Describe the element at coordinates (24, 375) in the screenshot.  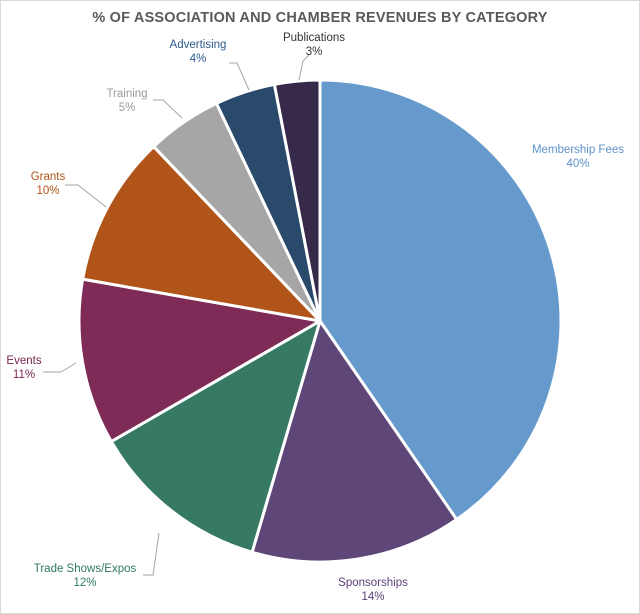
I see `slice-value-events: 11%` at that location.